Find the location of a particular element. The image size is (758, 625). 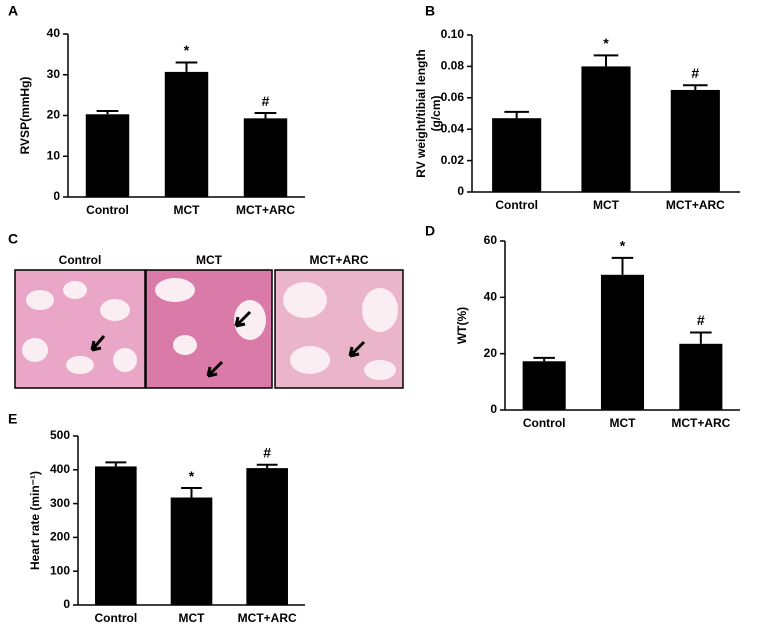

y-tick-label: 200 is located at coordinates (60, 537).